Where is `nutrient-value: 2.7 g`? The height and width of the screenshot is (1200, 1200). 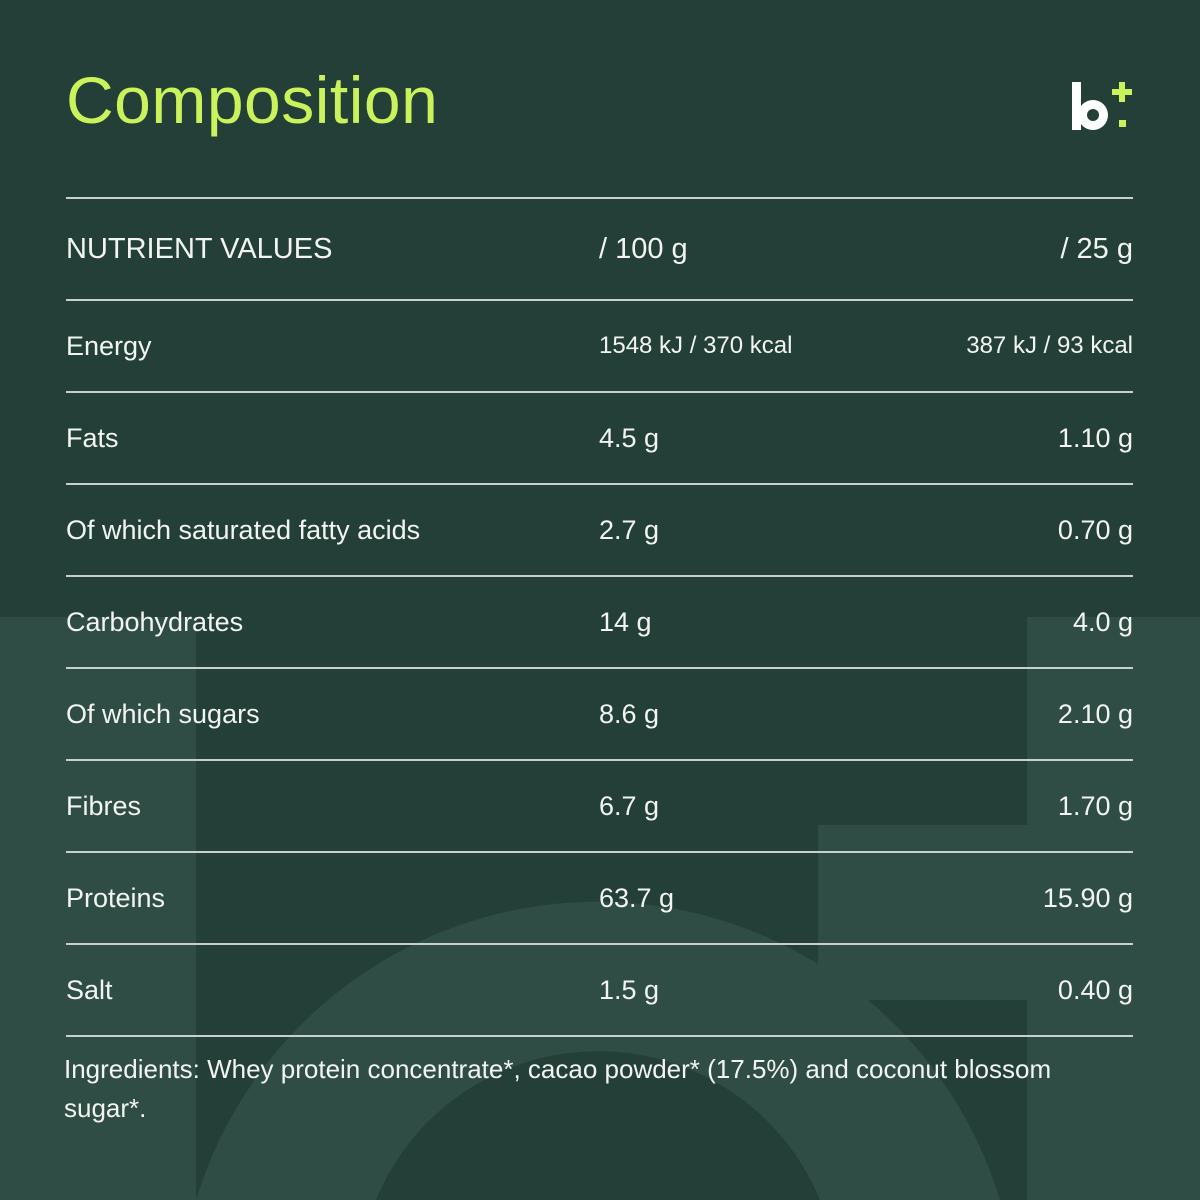 nutrient-value: 2.7 g is located at coordinates (742, 530).